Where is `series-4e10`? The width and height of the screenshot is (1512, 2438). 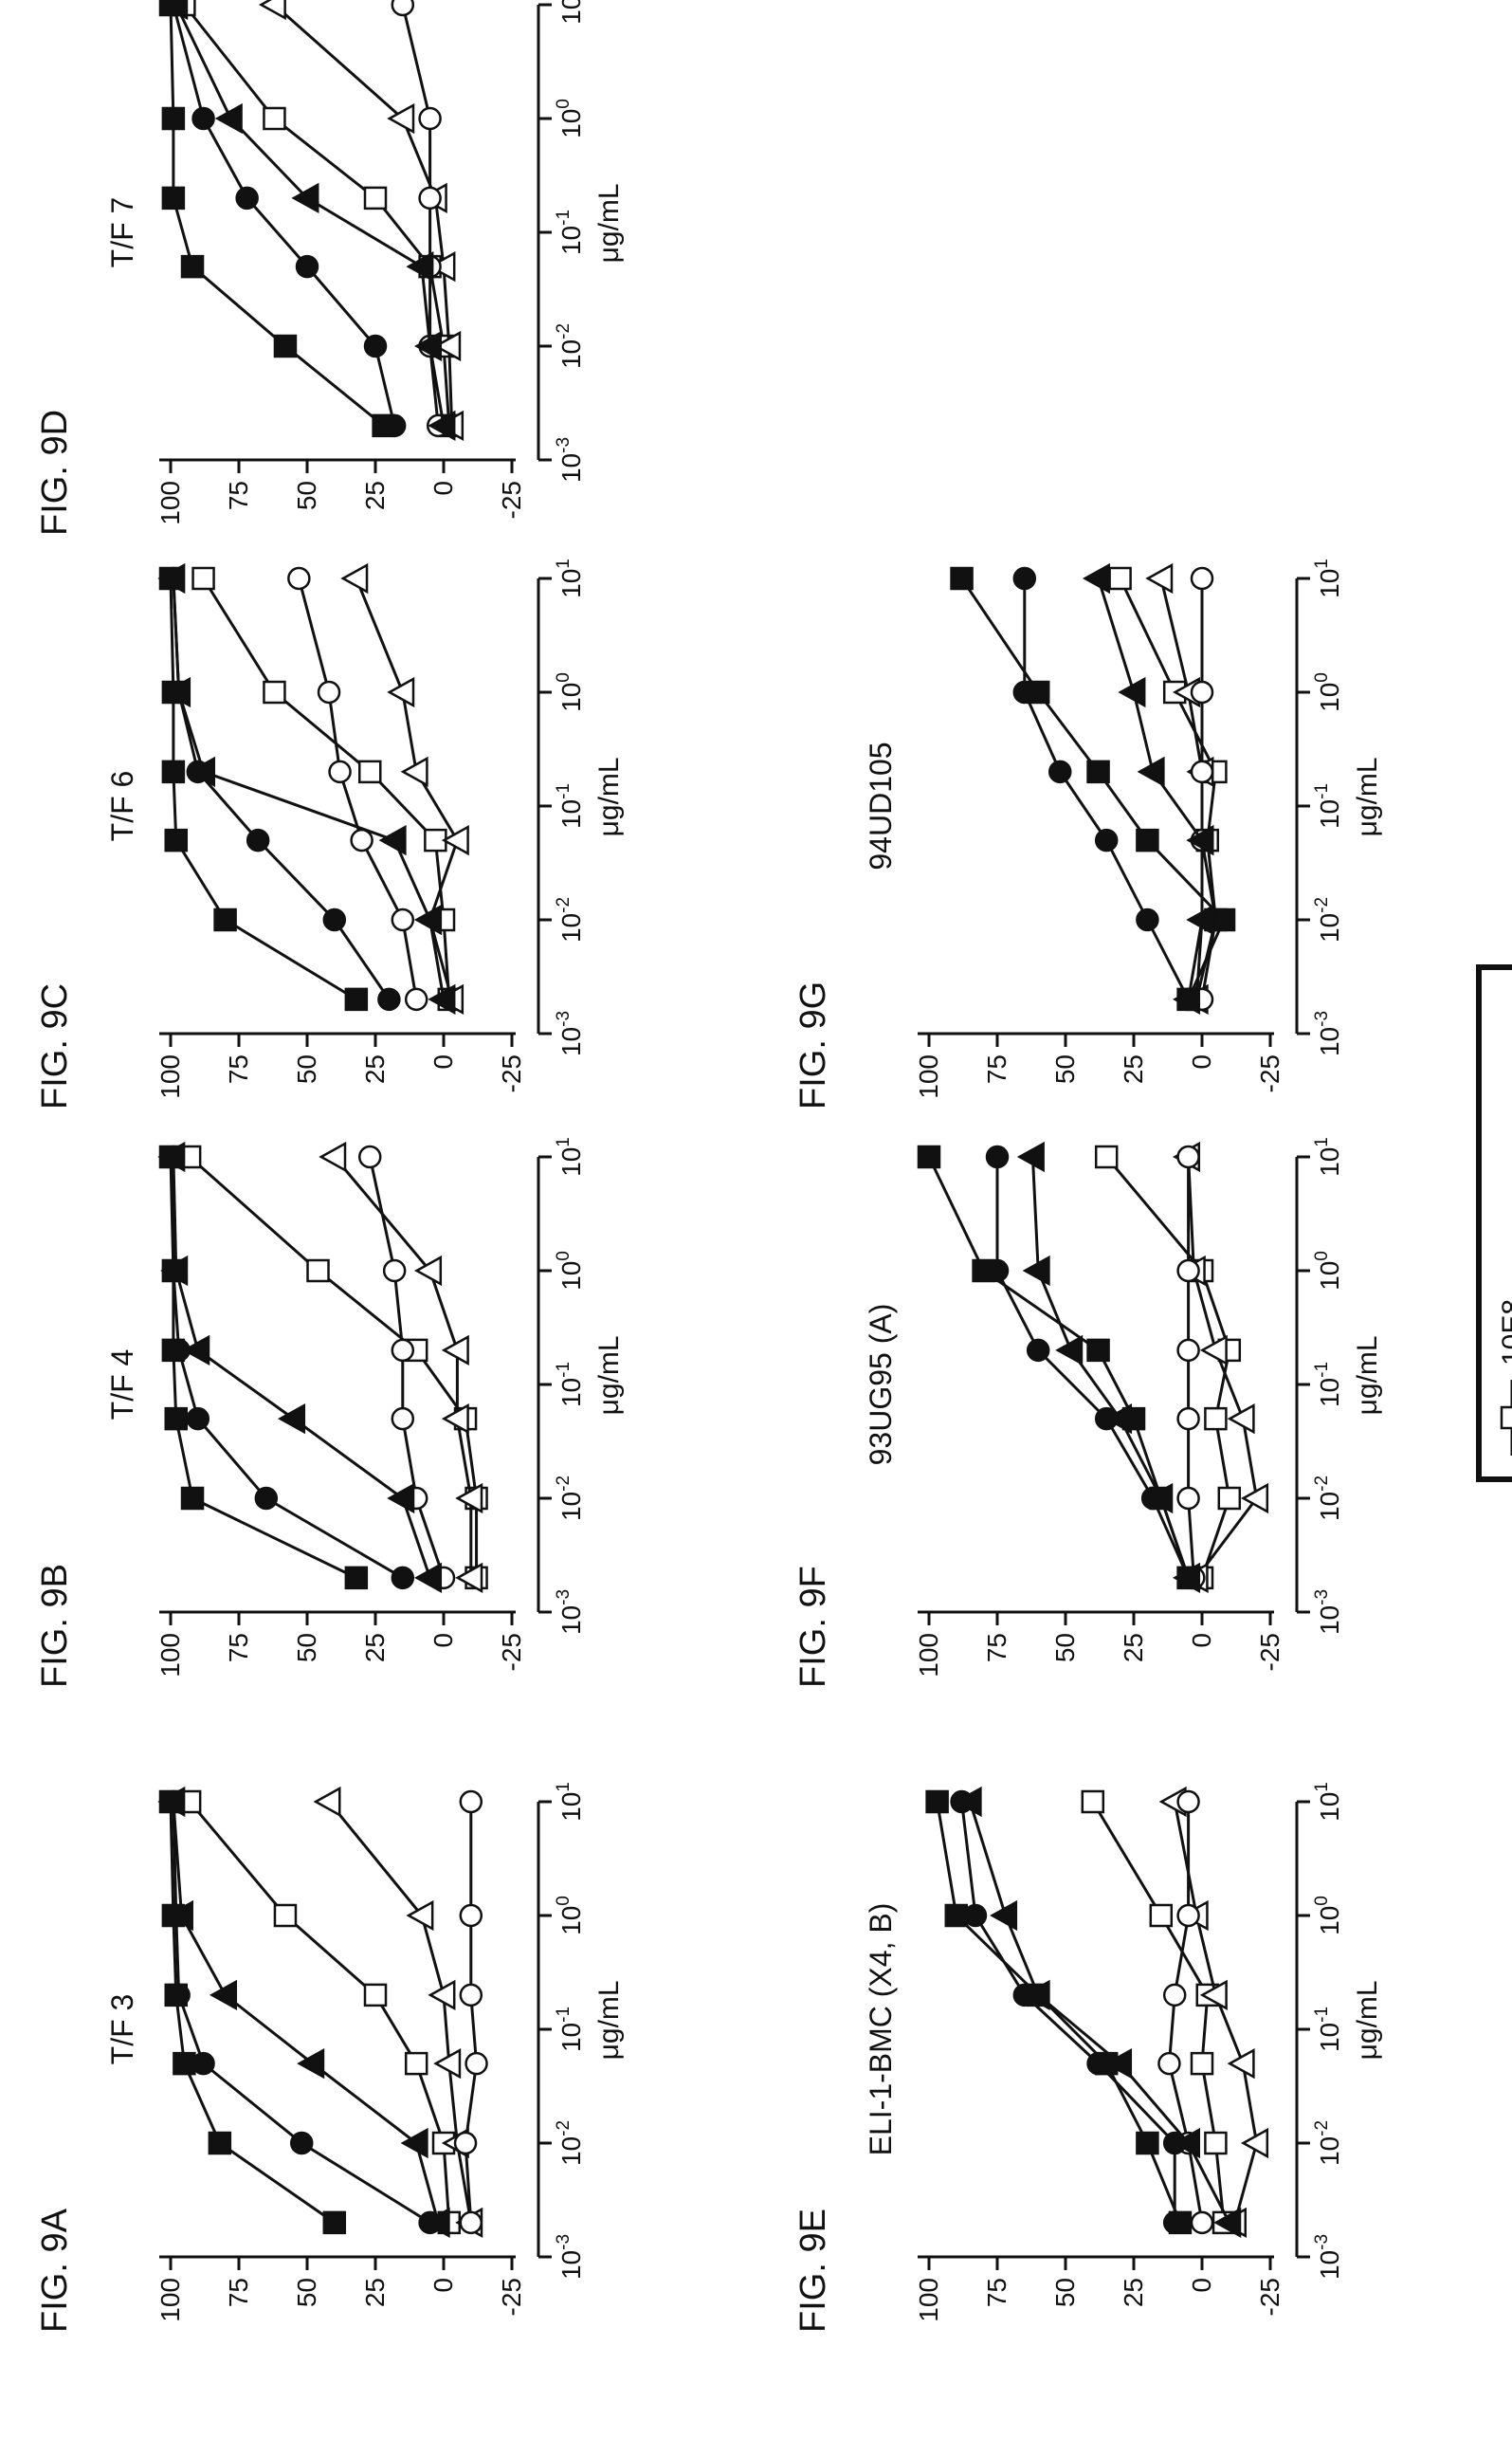 series-4e10 is located at coordinates (358, 789).